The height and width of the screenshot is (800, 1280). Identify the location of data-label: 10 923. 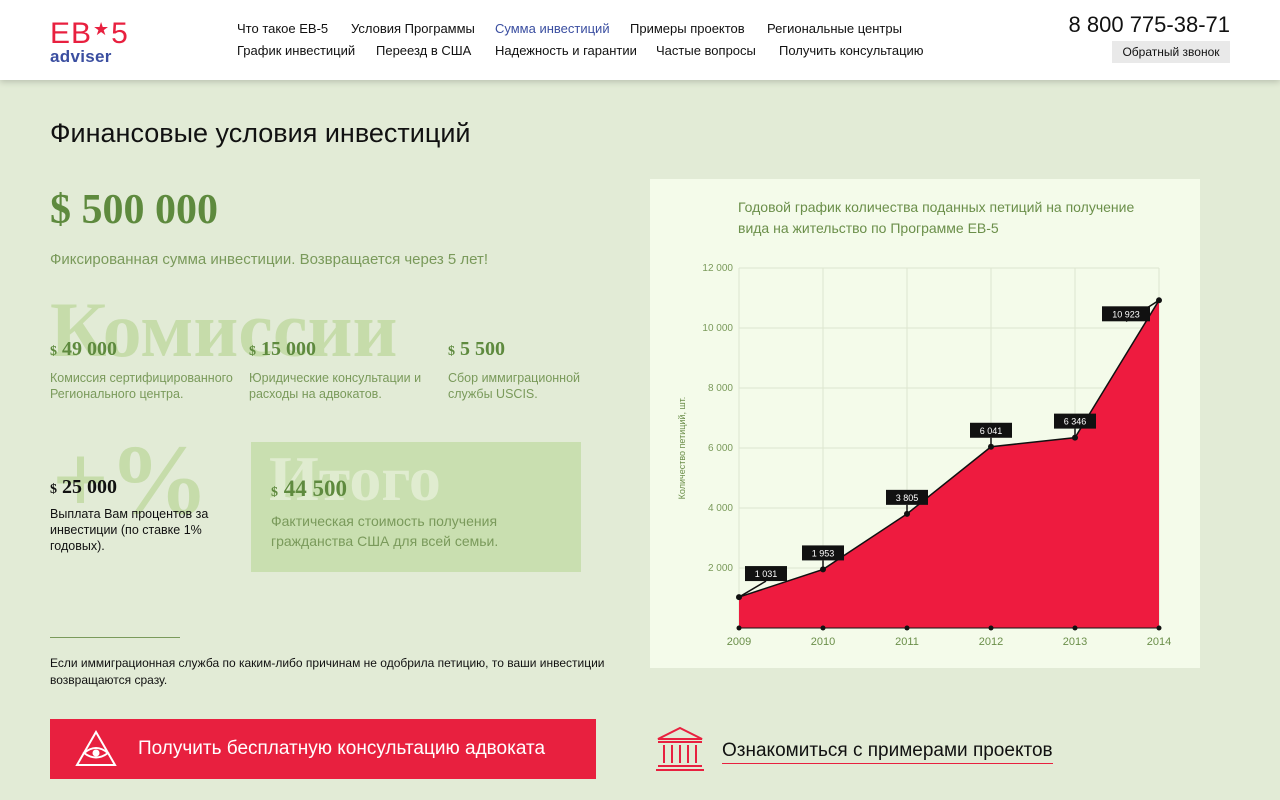
(1126, 314).